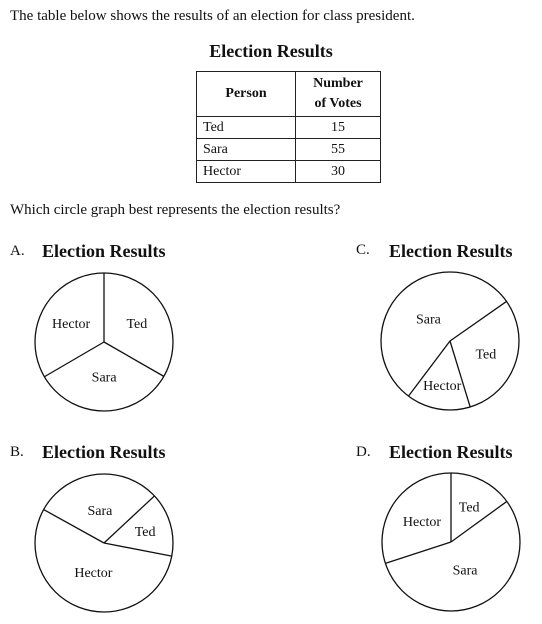 This screenshot has height=624, width=542. Describe the element at coordinates (104, 452) in the screenshot. I see `option-b-title: Election Results` at that location.